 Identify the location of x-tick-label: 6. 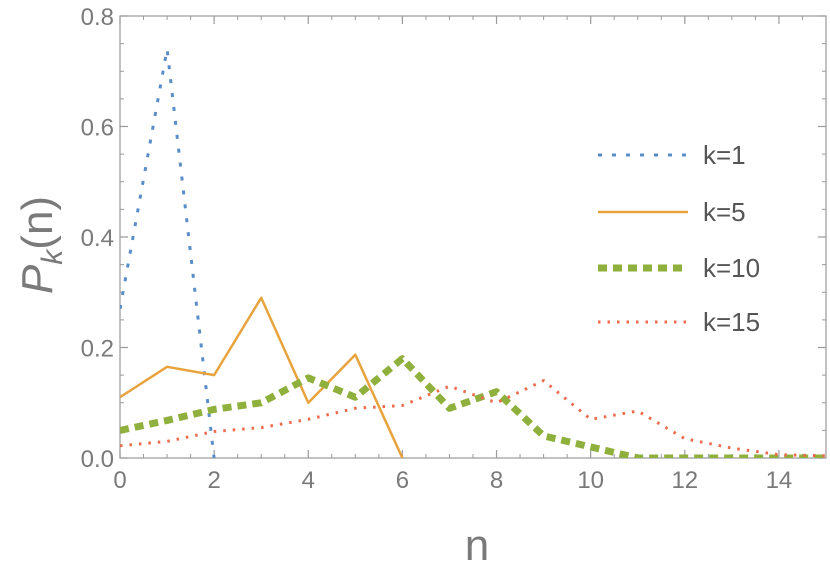
(402, 480).